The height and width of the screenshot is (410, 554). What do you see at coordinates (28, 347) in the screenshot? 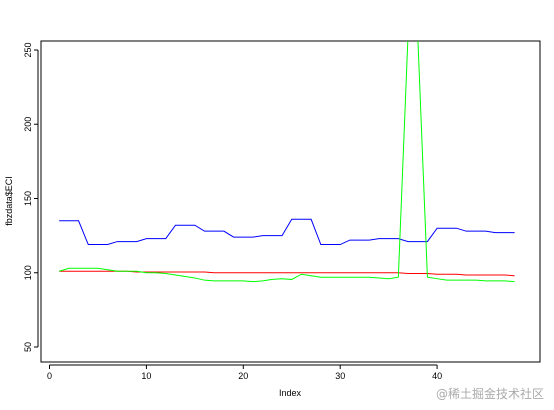
I see `y-tick-label: 50` at bounding box center [28, 347].